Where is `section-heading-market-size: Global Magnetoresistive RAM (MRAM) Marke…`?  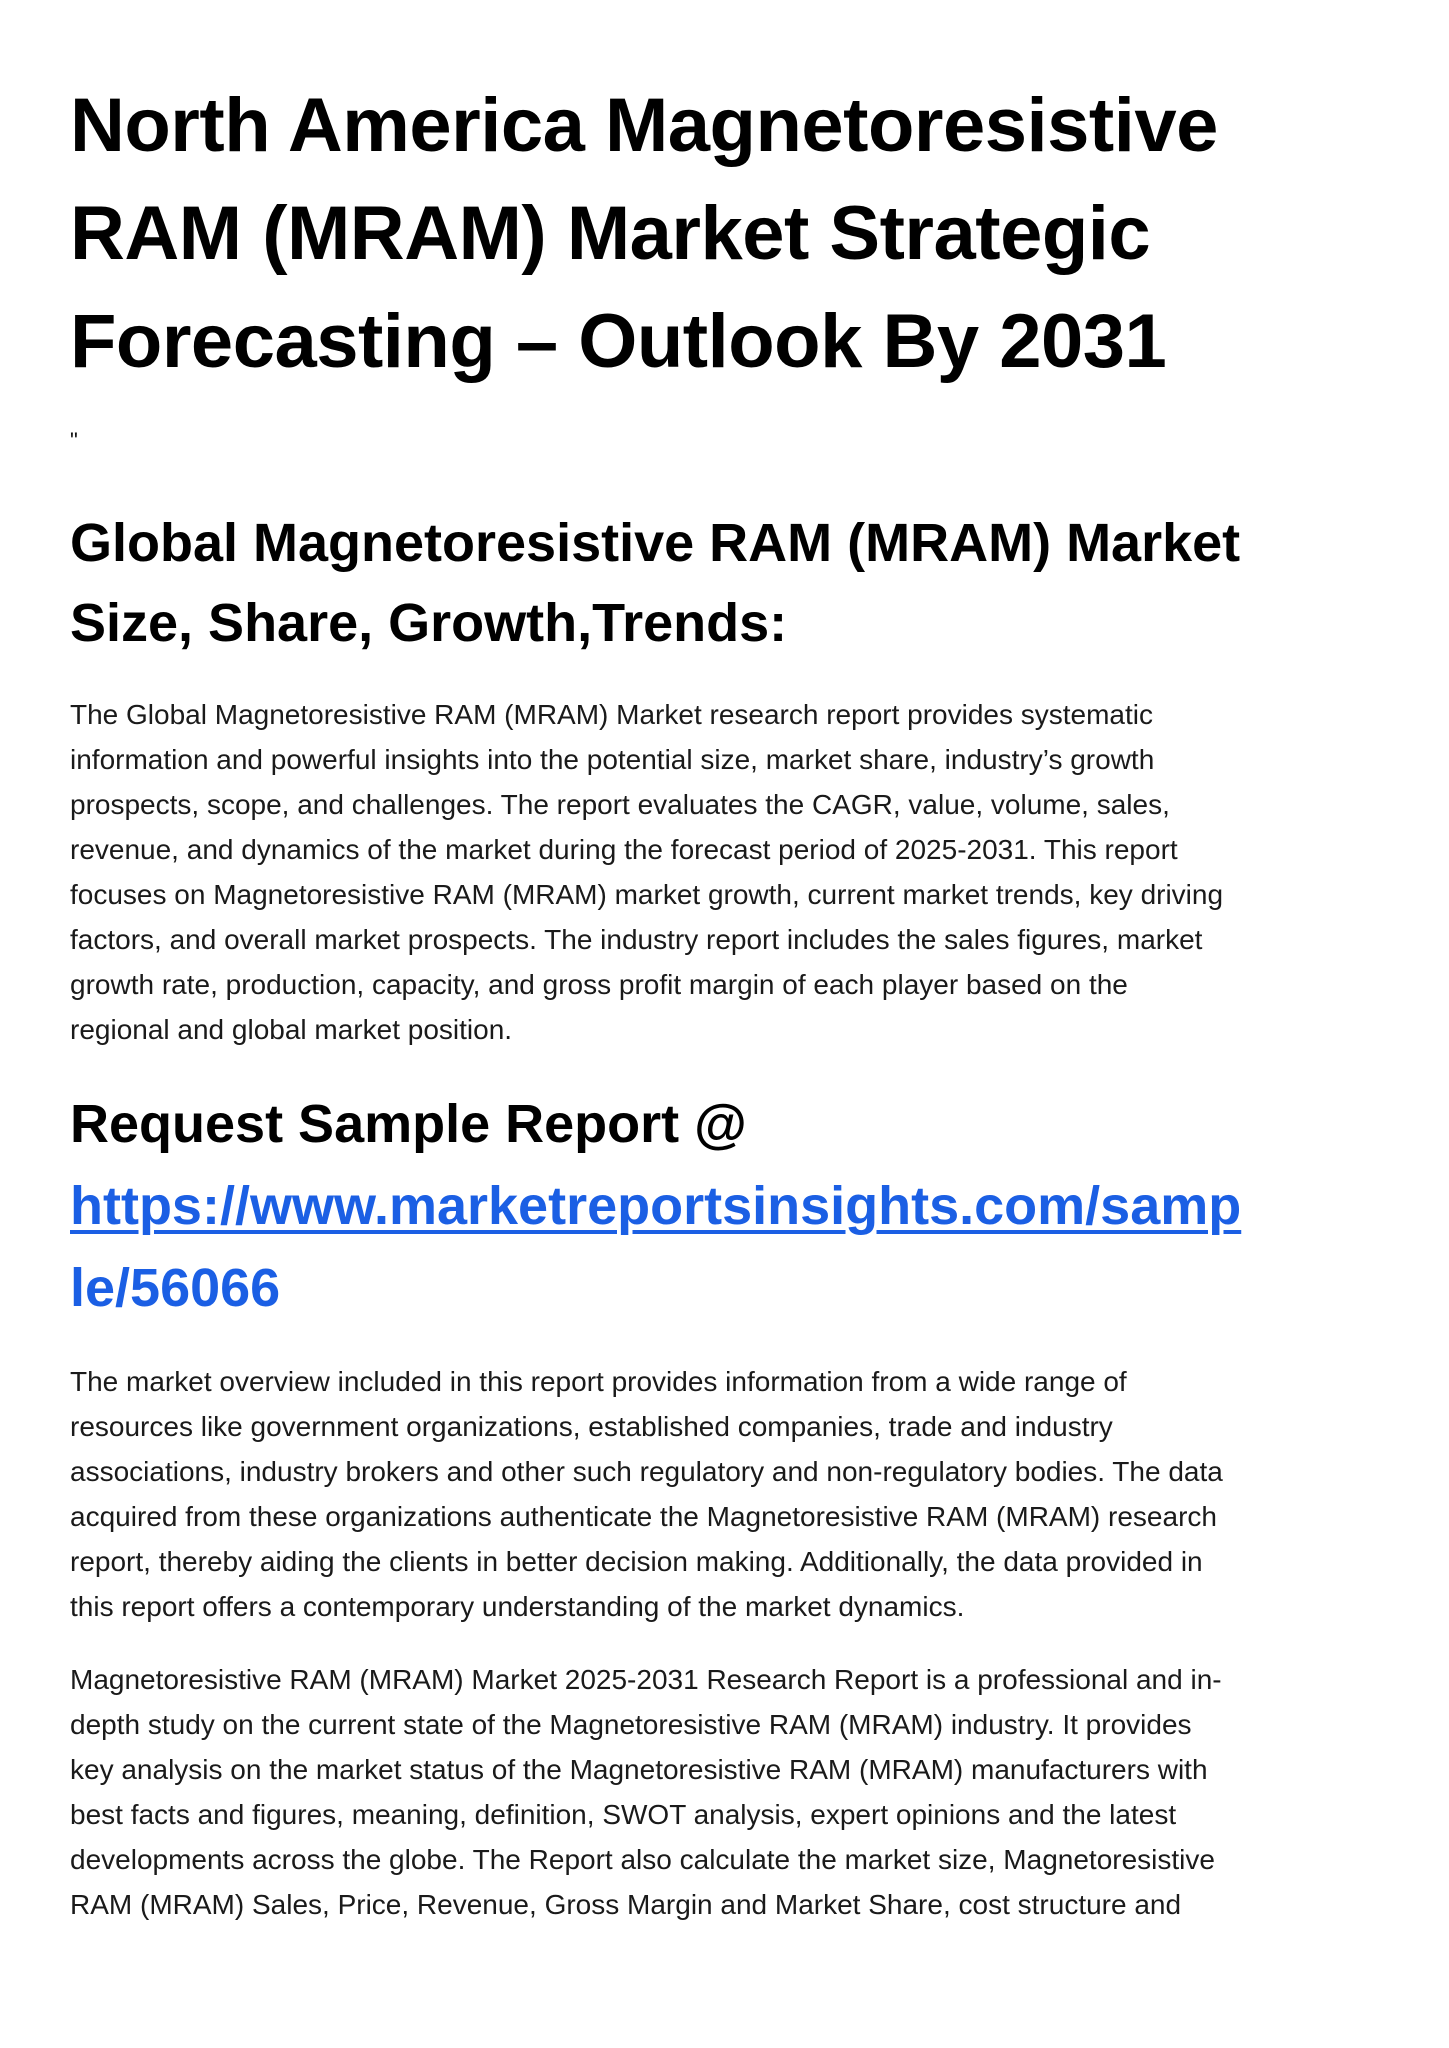
section-heading-market-size: Global Magnetoresistive RAM (MRAM) Marke… is located at coordinates (655, 583).